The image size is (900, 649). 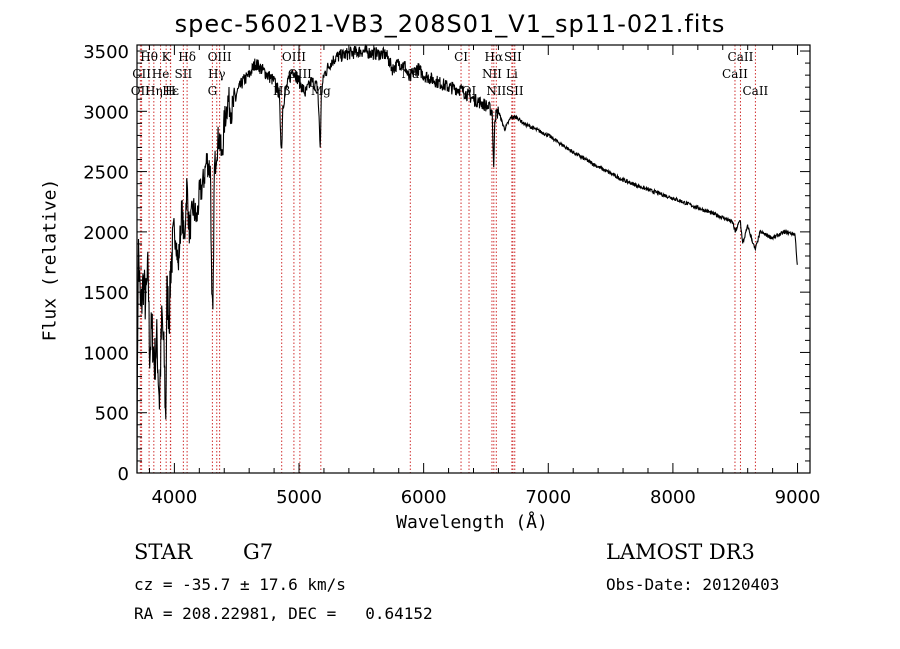 What do you see at coordinates (50, 260) in the screenshot?
I see `y-axis-label: Flux (relative)` at bounding box center [50, 260].